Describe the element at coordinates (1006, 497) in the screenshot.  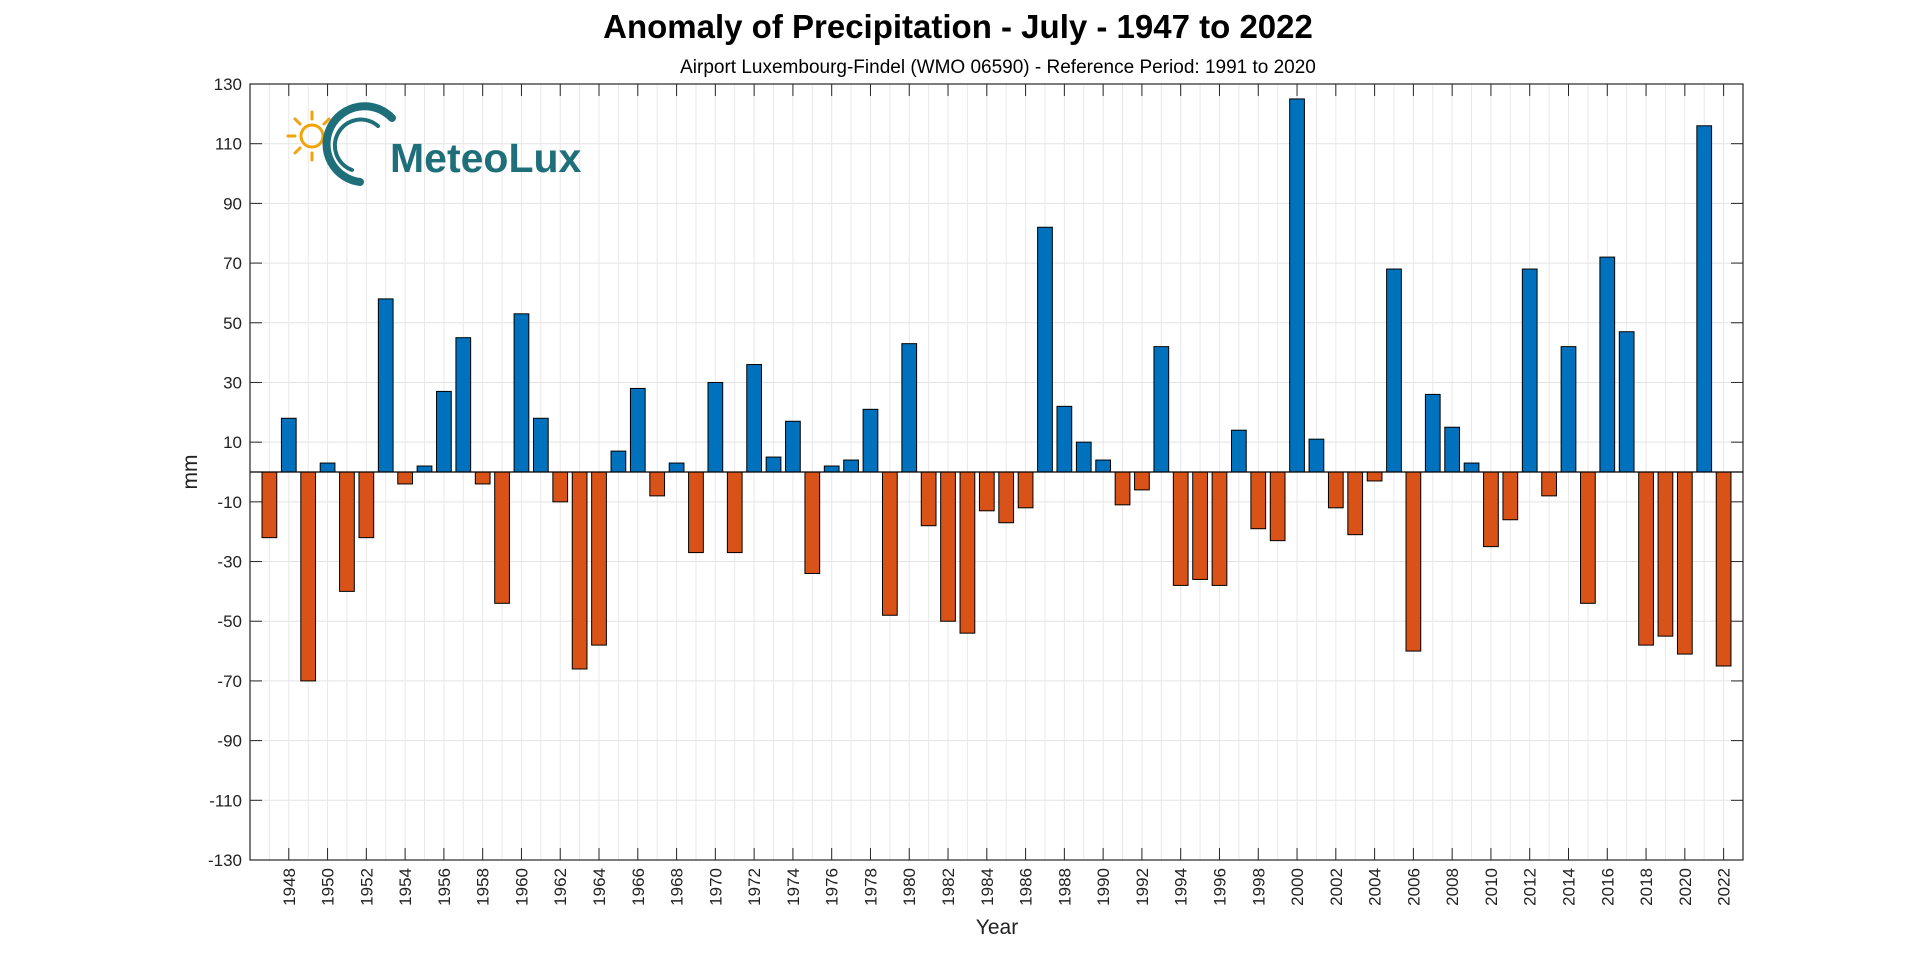
I see `bar-1985` at that location.